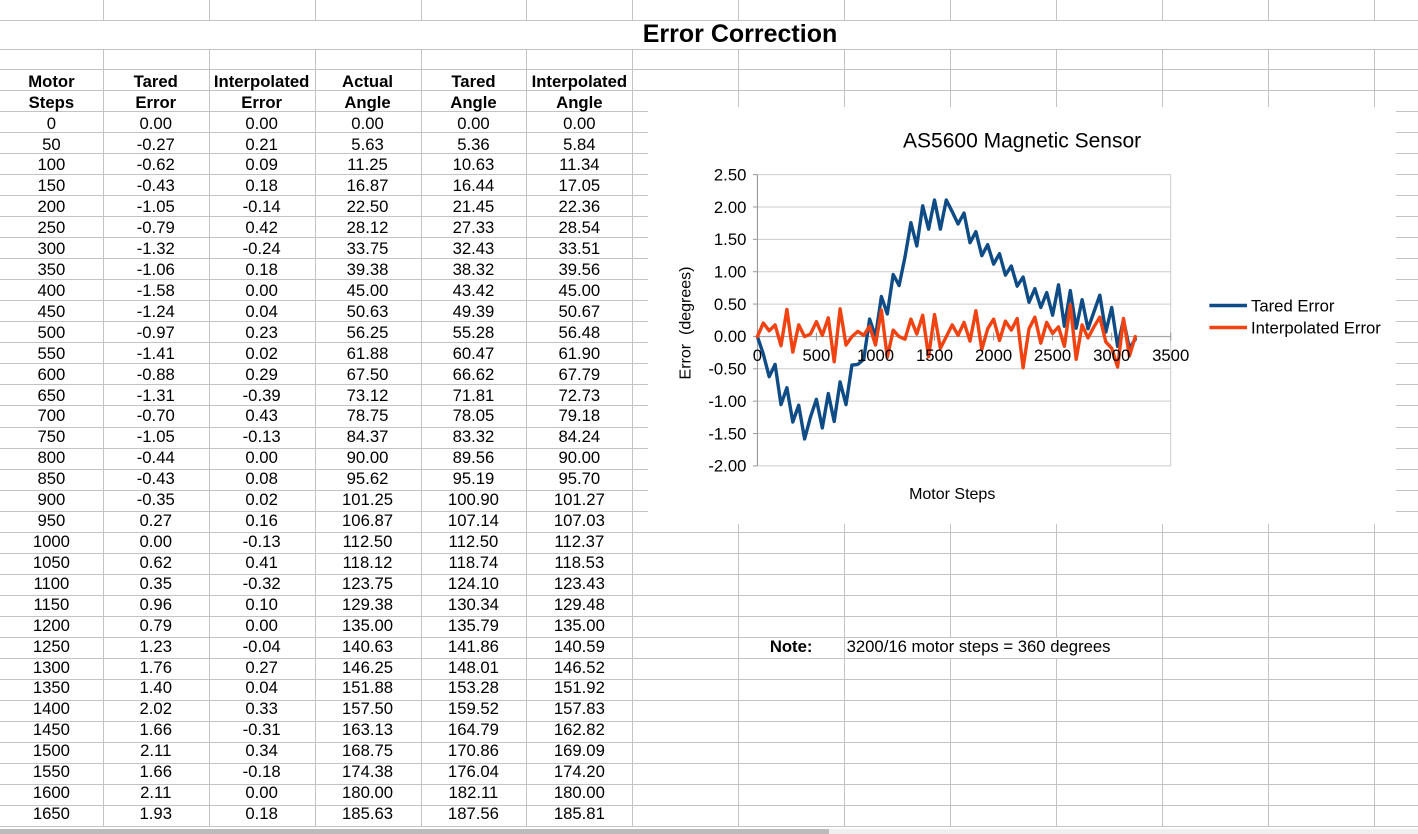 The height and width of the screenshot is (834, 1418). I want to click on svg-text: 0.00, so click(730, 337).